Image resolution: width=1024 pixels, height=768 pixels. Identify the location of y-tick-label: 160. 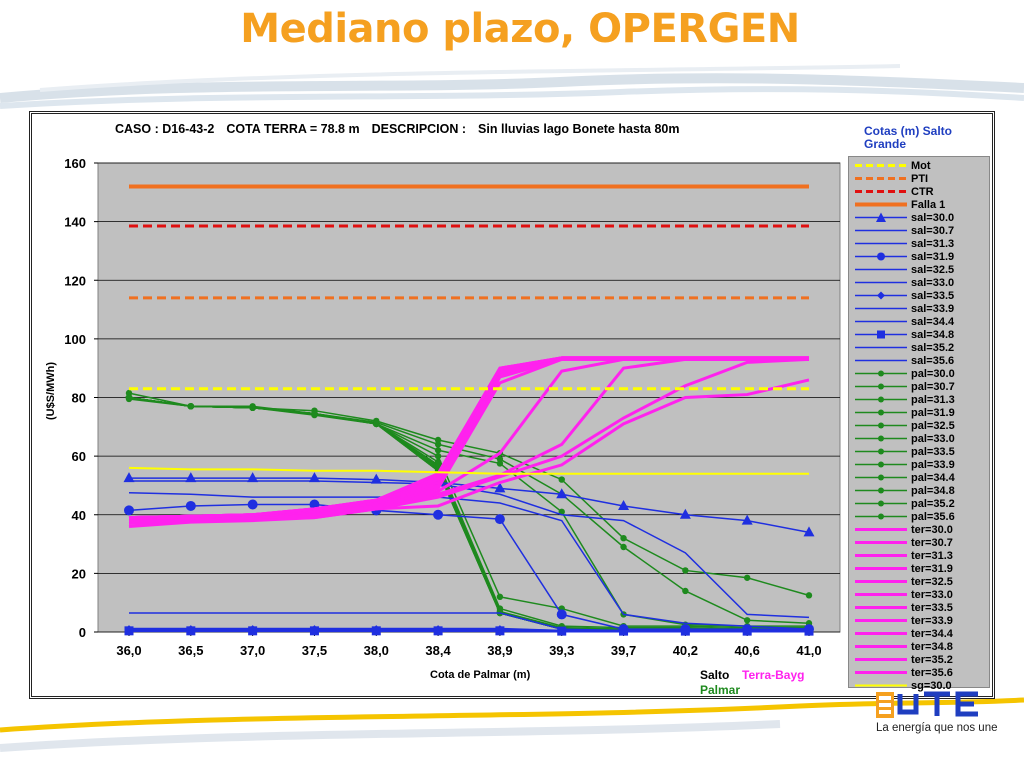
(75, 163).